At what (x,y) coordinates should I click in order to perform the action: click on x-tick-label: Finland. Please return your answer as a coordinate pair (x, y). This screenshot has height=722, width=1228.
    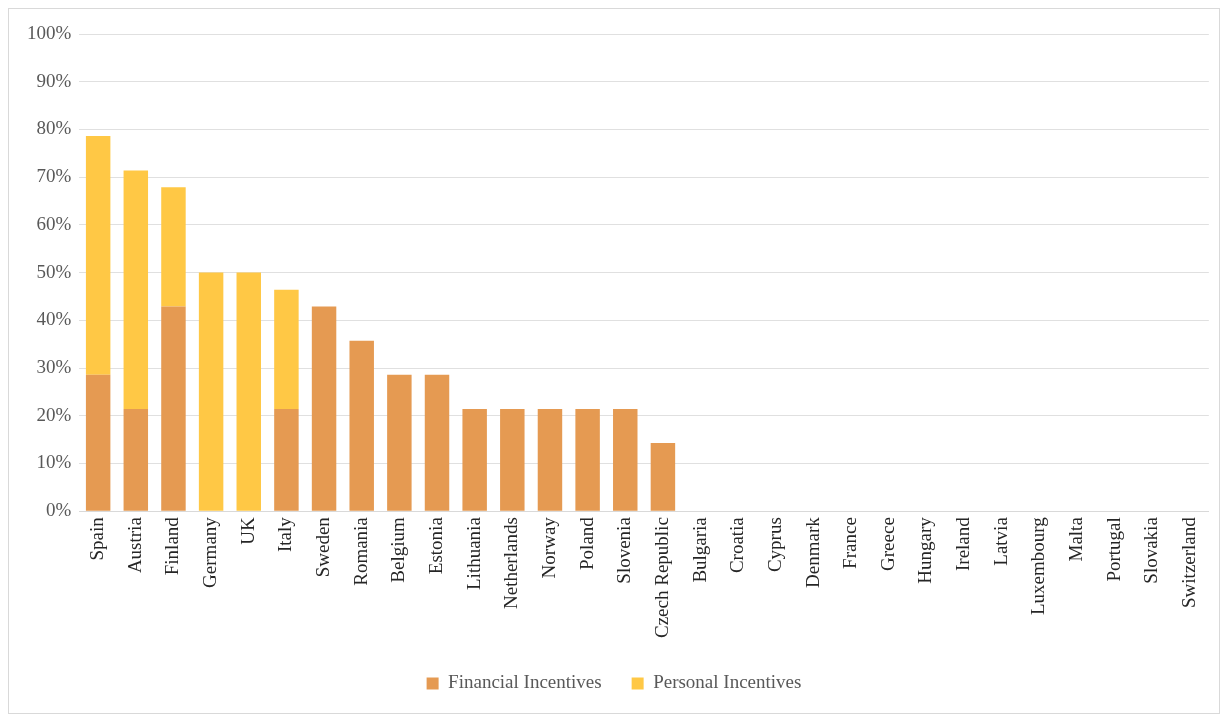
    Looking at the image, I should click on (172, 546).